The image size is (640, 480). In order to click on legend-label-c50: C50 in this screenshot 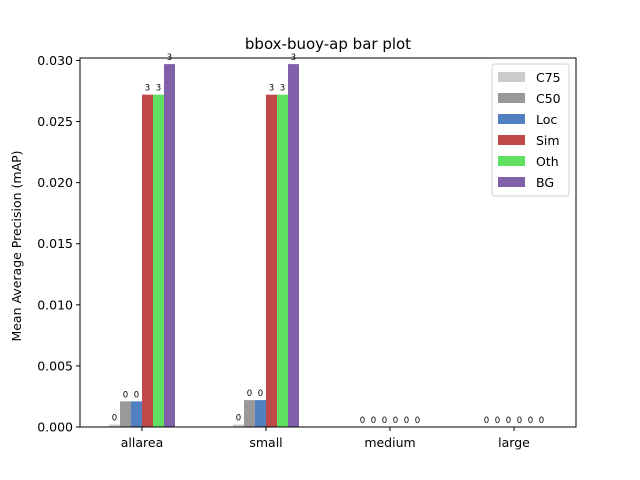, I will do `click(548, 98)`.